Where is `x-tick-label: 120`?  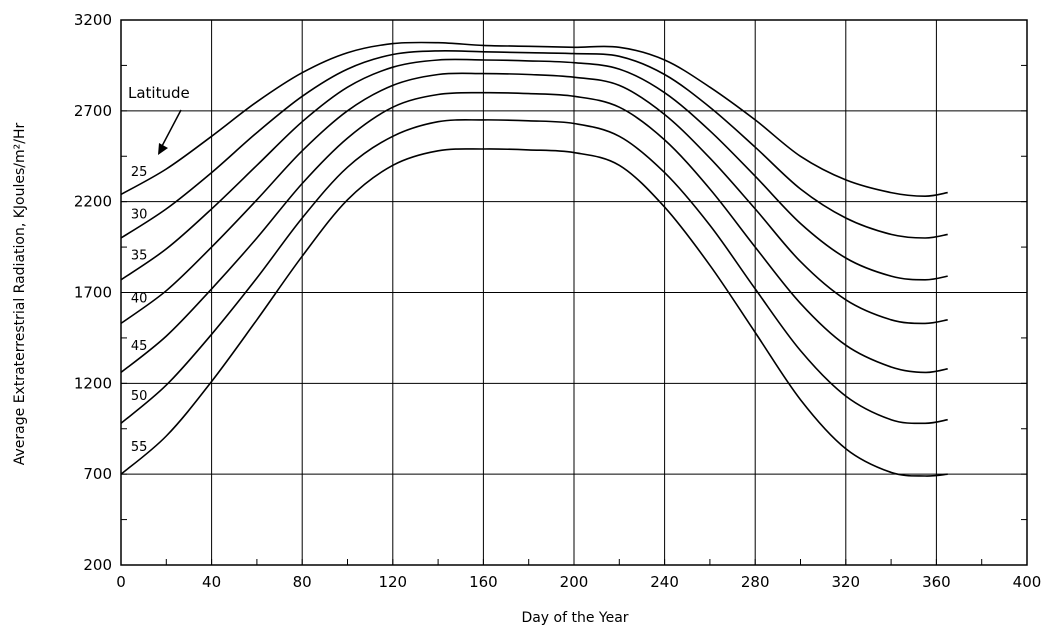 x-tick-label: 120 is located at coordinates (392, 582).